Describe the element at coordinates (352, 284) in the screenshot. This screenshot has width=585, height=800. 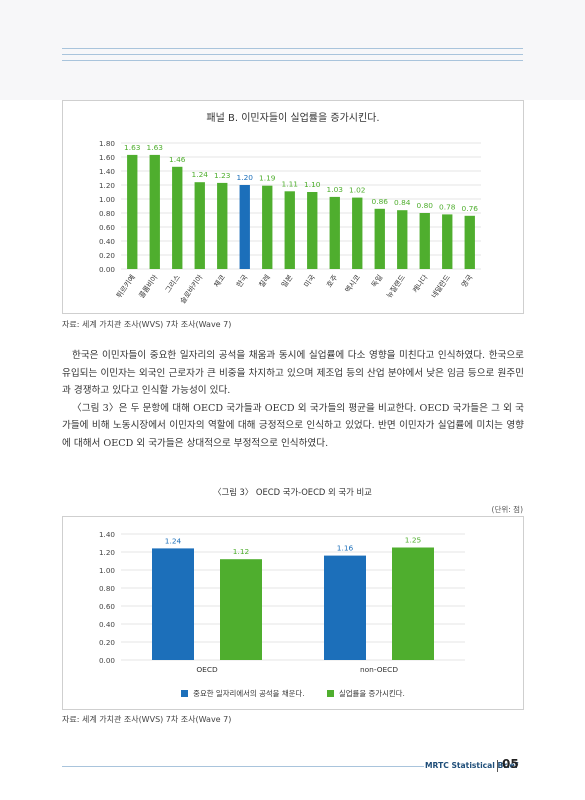
I see `x-tick-label: 멕시코` at that location.